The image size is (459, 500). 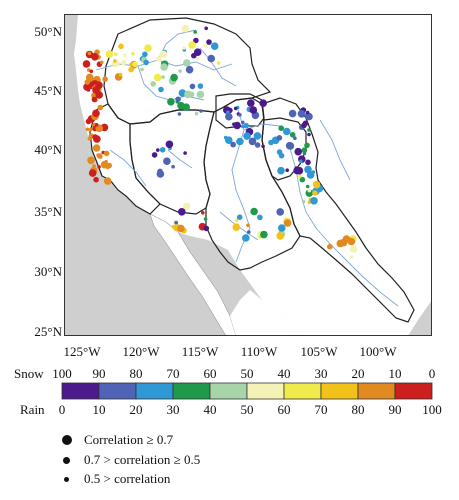 What do you see at coordinates (99, 409) in the screenshot?
I see `rain-scale-label: 10` at bounding box center [99, 409].